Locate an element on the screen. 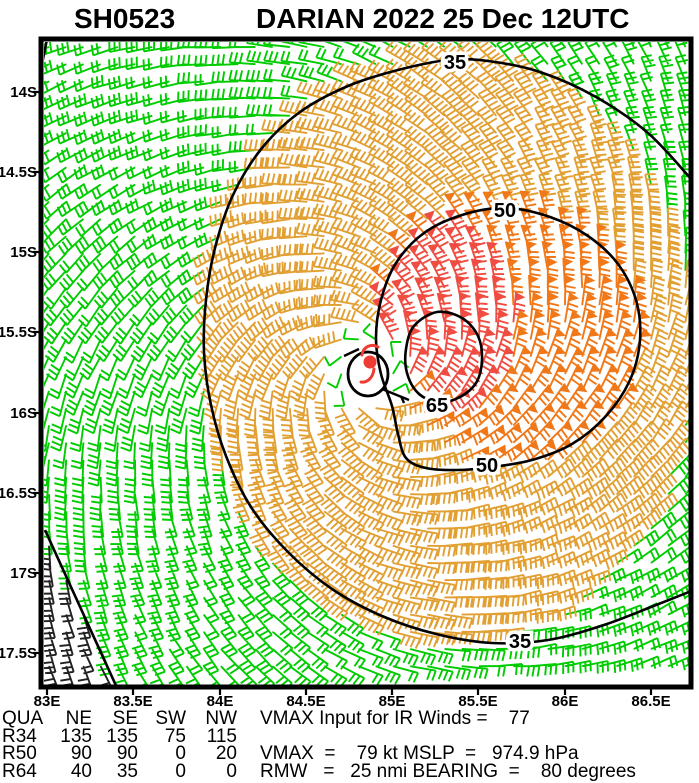 The image size is (699, 783). storm-id-label: SH0523 is located at coordinates (125, 18).